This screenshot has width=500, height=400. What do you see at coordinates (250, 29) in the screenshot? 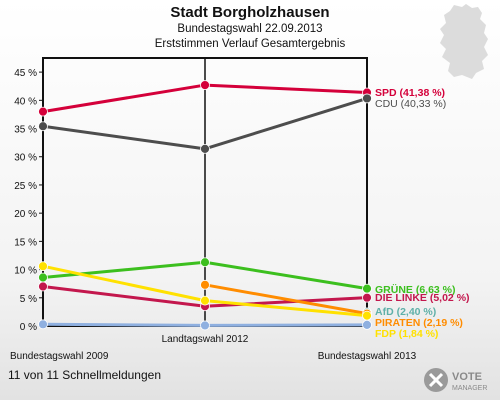
I see `election-subtitle: Bundestagswahl 22.09.2013` at bounding box center [250, 29].